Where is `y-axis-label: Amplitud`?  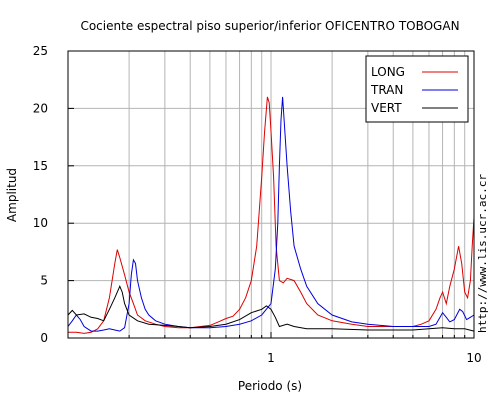
y-axis-label: Amplitud is located at coordinates (12, 195).